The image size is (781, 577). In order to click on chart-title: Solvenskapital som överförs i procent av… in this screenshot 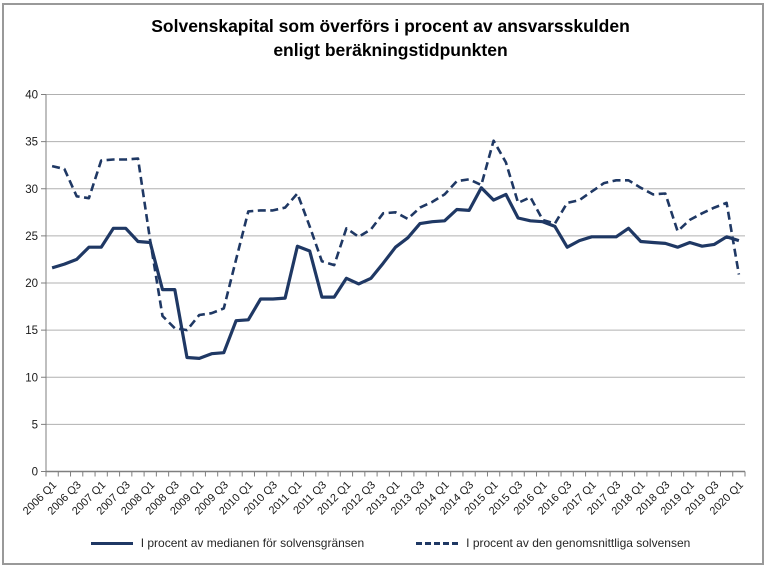, I will do `click(390, 38)`.